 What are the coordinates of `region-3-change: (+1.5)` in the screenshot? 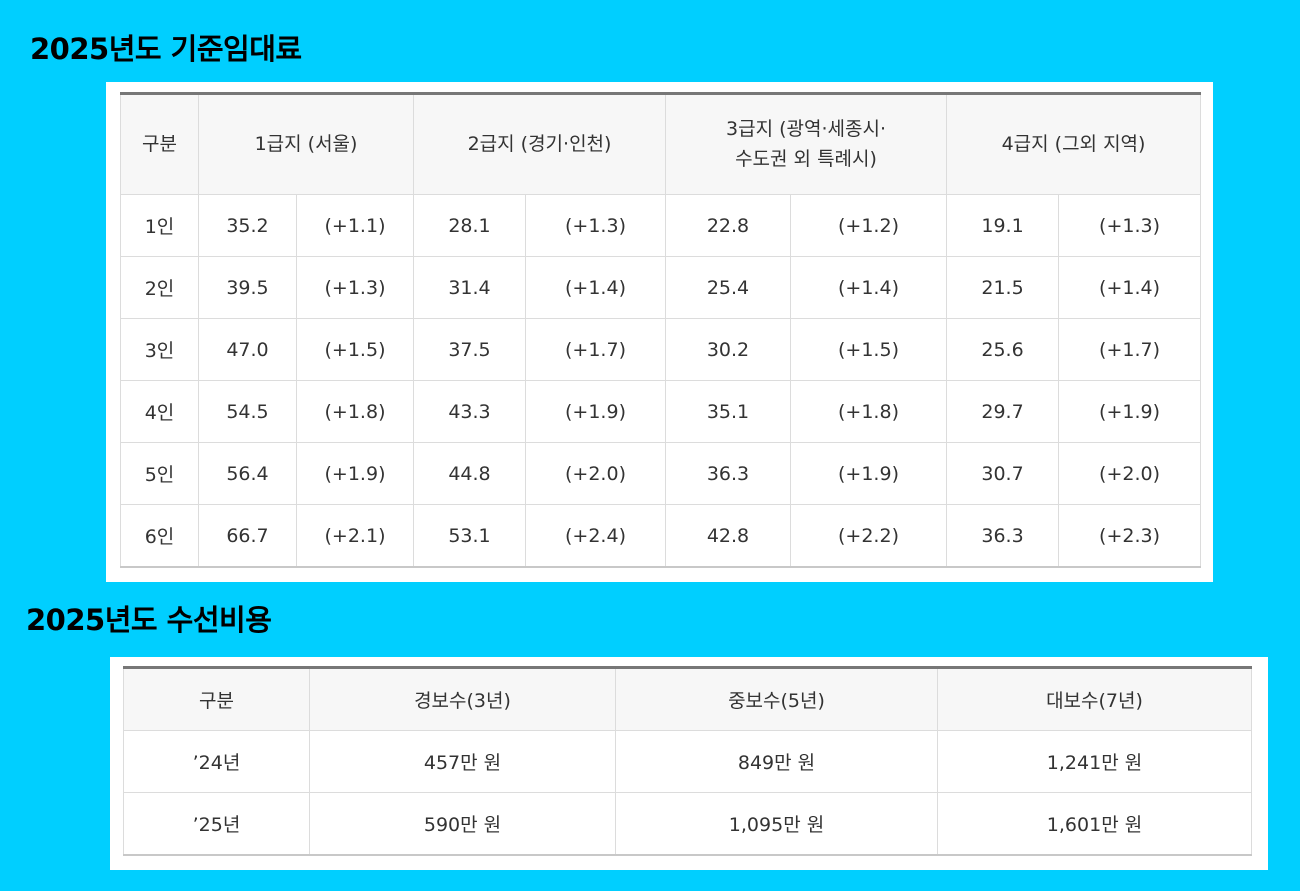 It's located at (868, 349).